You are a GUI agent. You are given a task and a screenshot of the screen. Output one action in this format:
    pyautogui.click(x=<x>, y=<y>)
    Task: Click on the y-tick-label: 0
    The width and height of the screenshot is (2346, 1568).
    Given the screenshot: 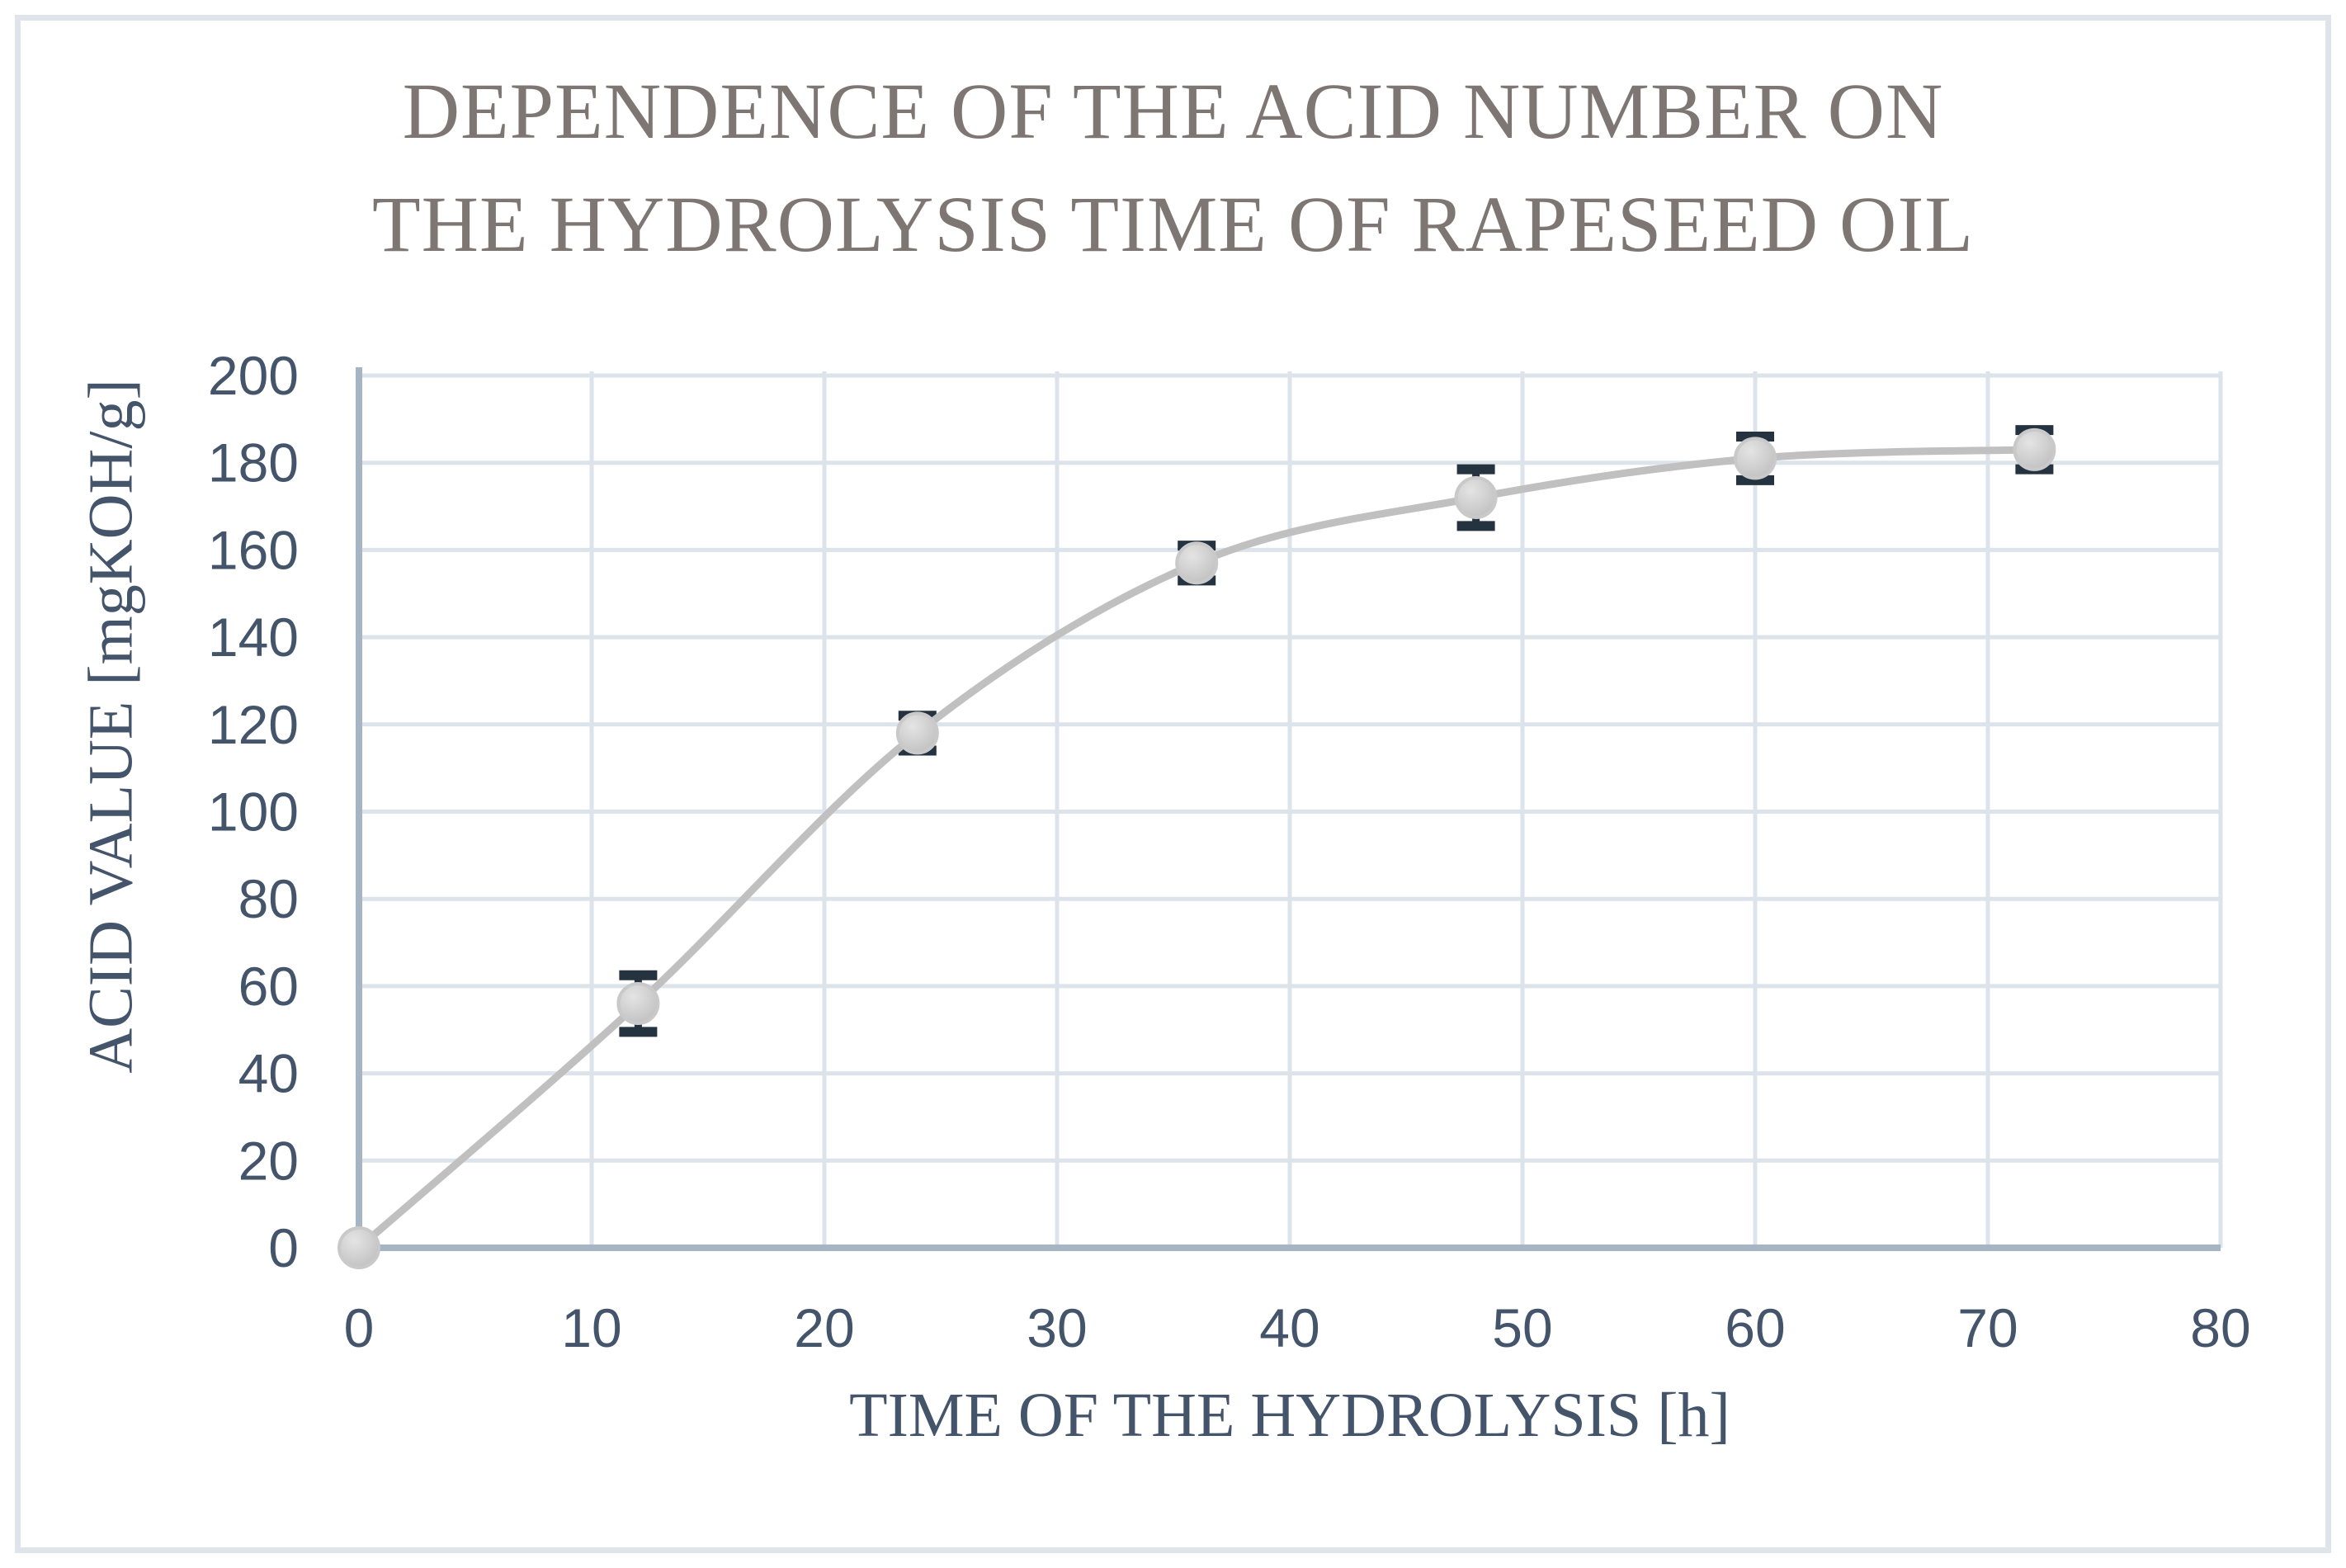 What is the action you would take?
    pyautogui.click(x=283, y=1247)
    